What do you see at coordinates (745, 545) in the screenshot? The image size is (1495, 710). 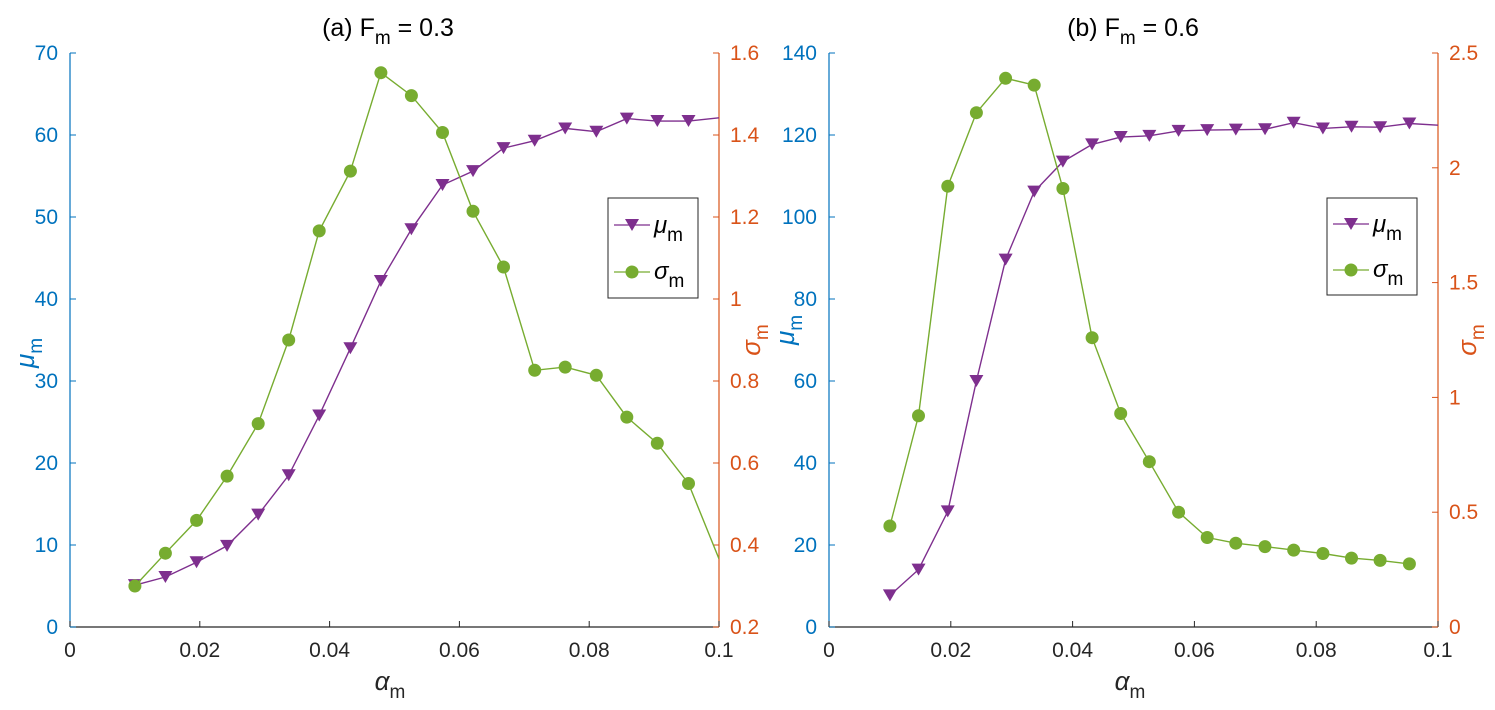 I see `y-right-tick-label-a: 0.4` at bounding box center [745, 545].